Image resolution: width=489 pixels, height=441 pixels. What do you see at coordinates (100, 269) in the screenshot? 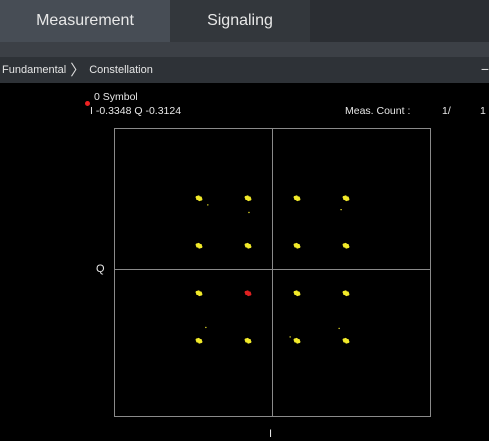
I see `q-axis-label: Q` at bounding box center [100, 269].